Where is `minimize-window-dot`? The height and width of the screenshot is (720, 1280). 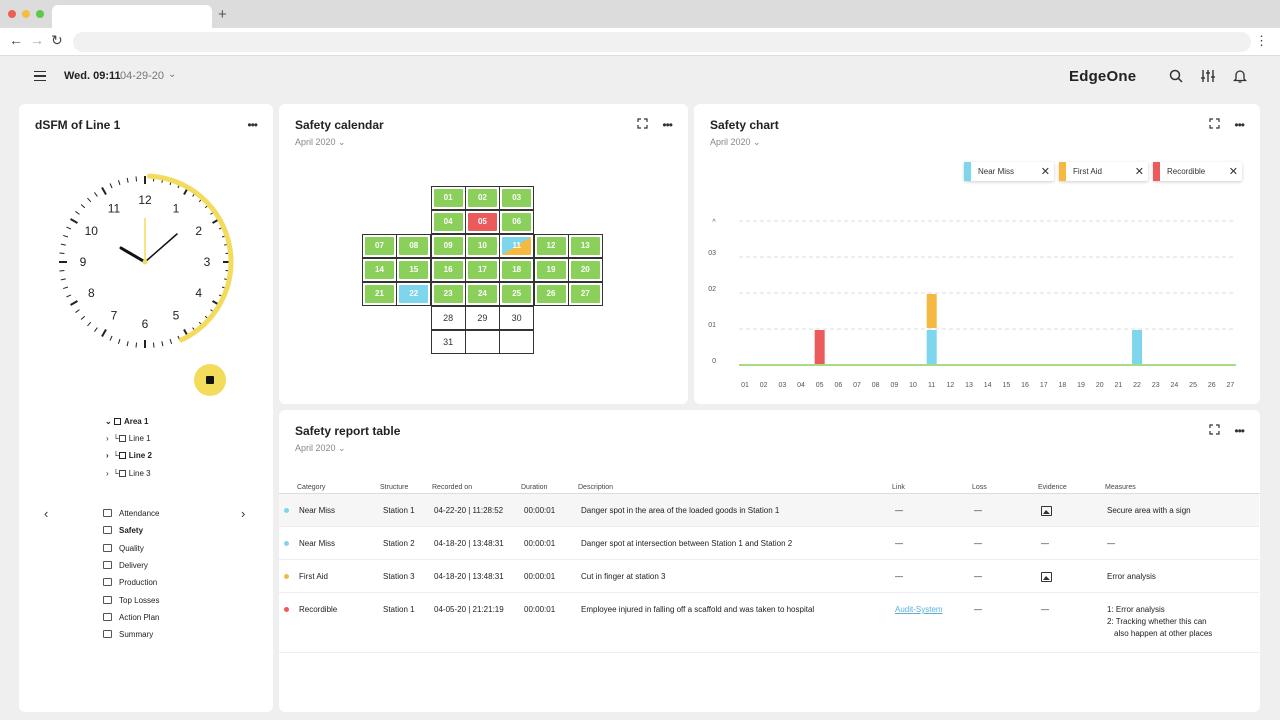
minimize-window-dot is located at coordinates (26, 14).